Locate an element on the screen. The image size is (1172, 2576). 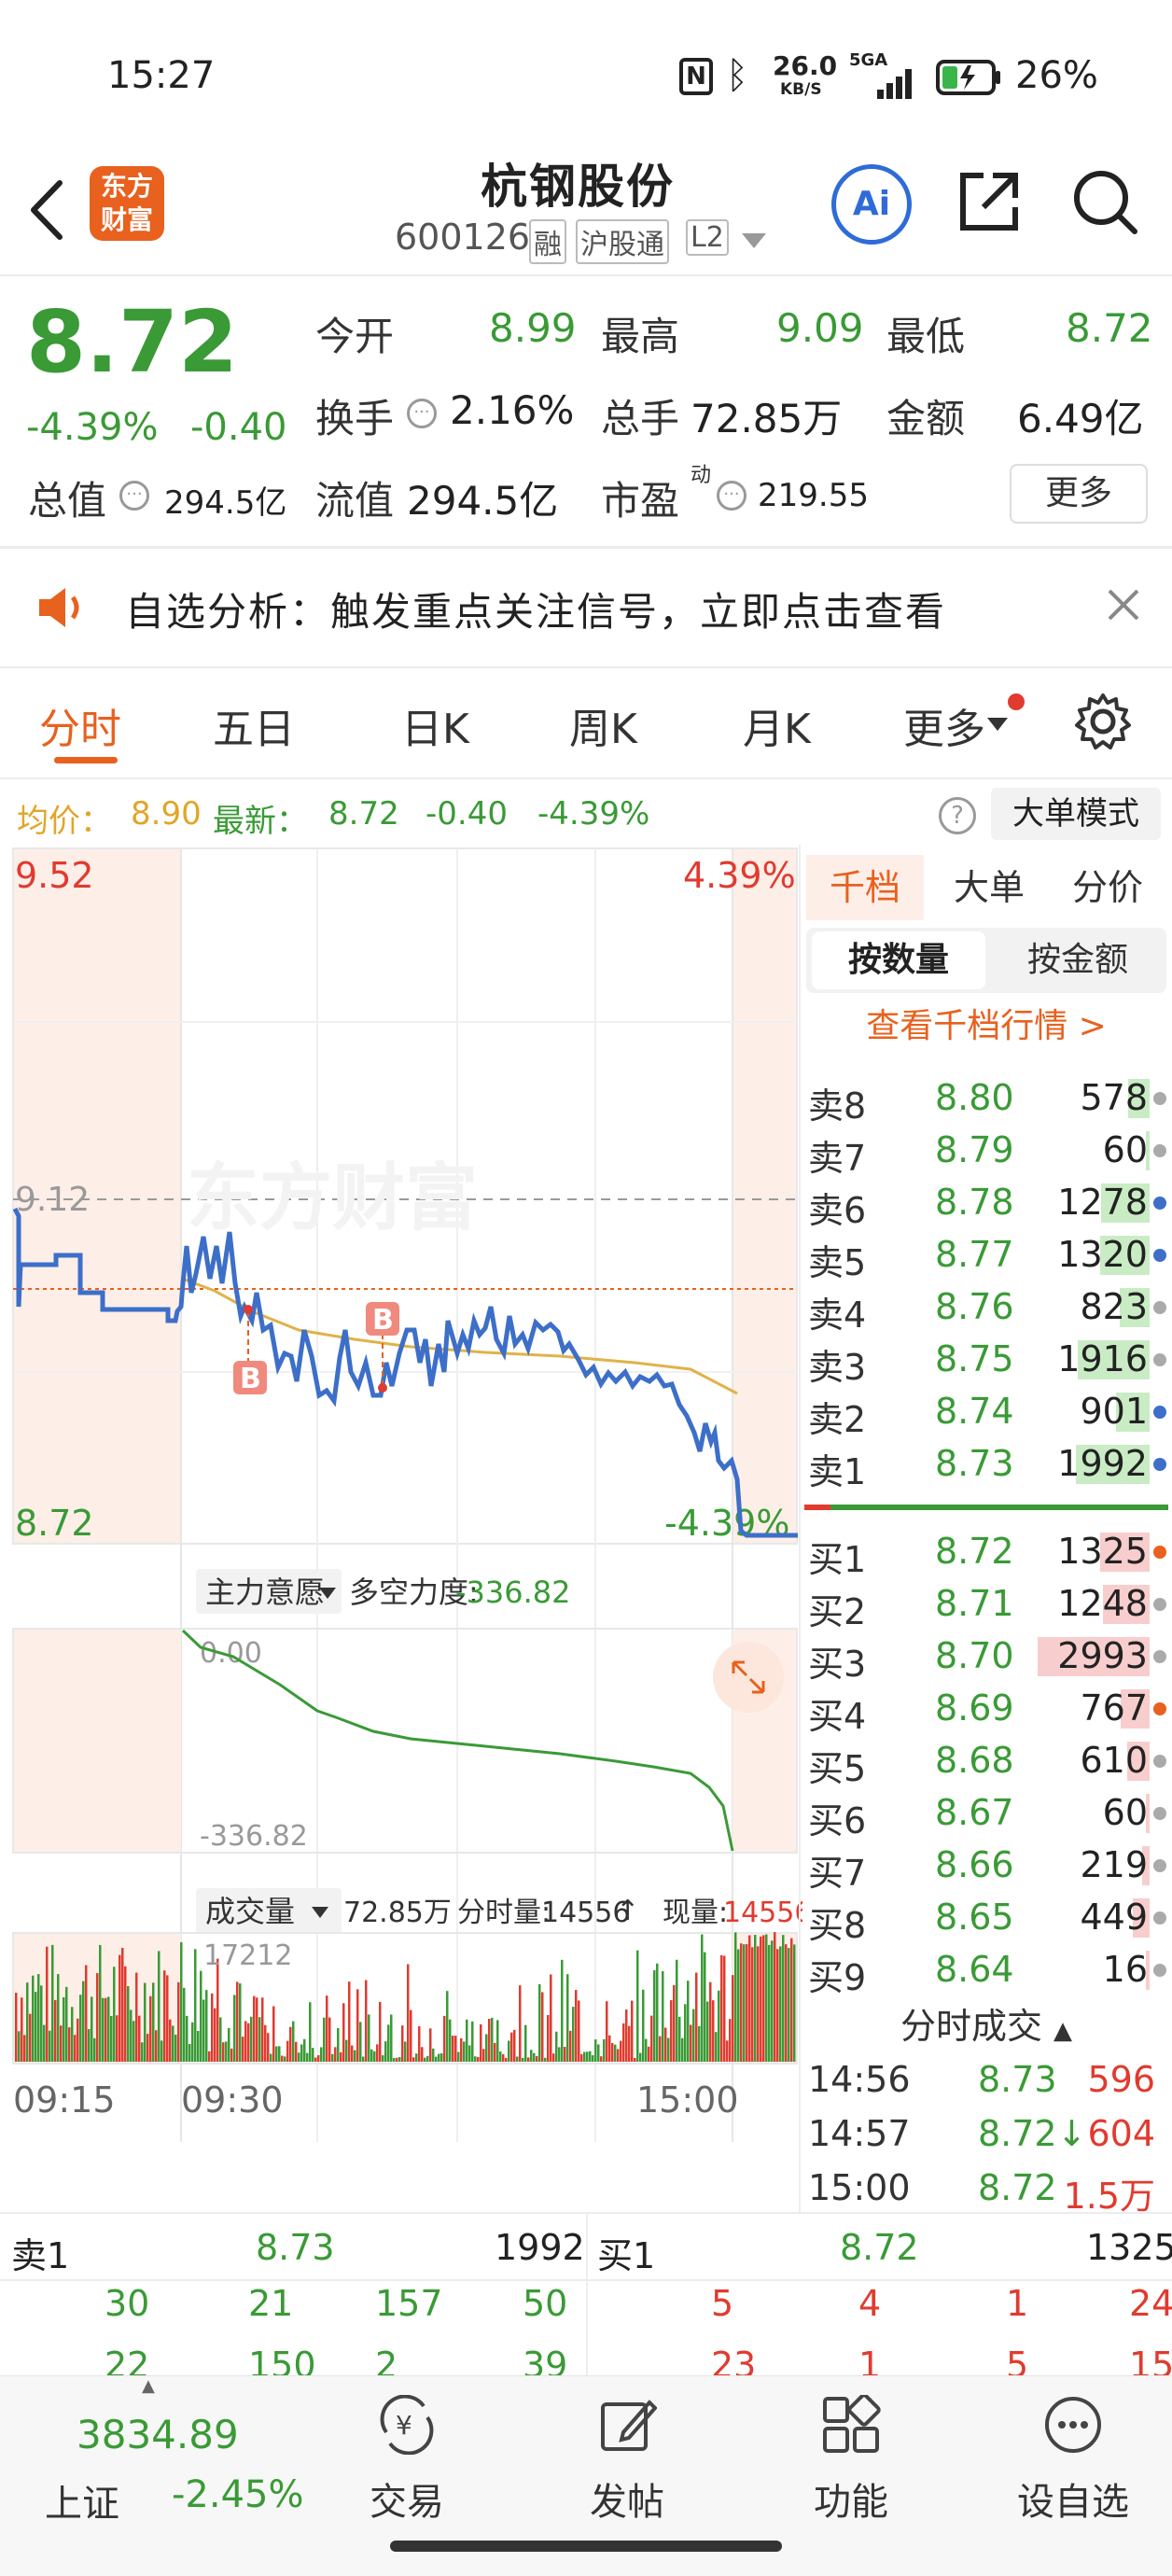
ask-row: 卖5 8.77 1320 is located at coordinates (986, 1255).